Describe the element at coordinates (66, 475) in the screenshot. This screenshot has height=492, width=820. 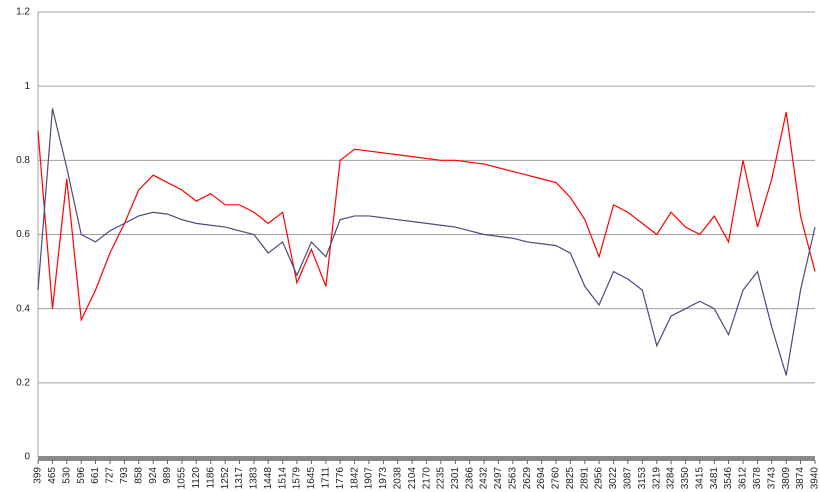
I see `x-tick-label: 530` at that location.